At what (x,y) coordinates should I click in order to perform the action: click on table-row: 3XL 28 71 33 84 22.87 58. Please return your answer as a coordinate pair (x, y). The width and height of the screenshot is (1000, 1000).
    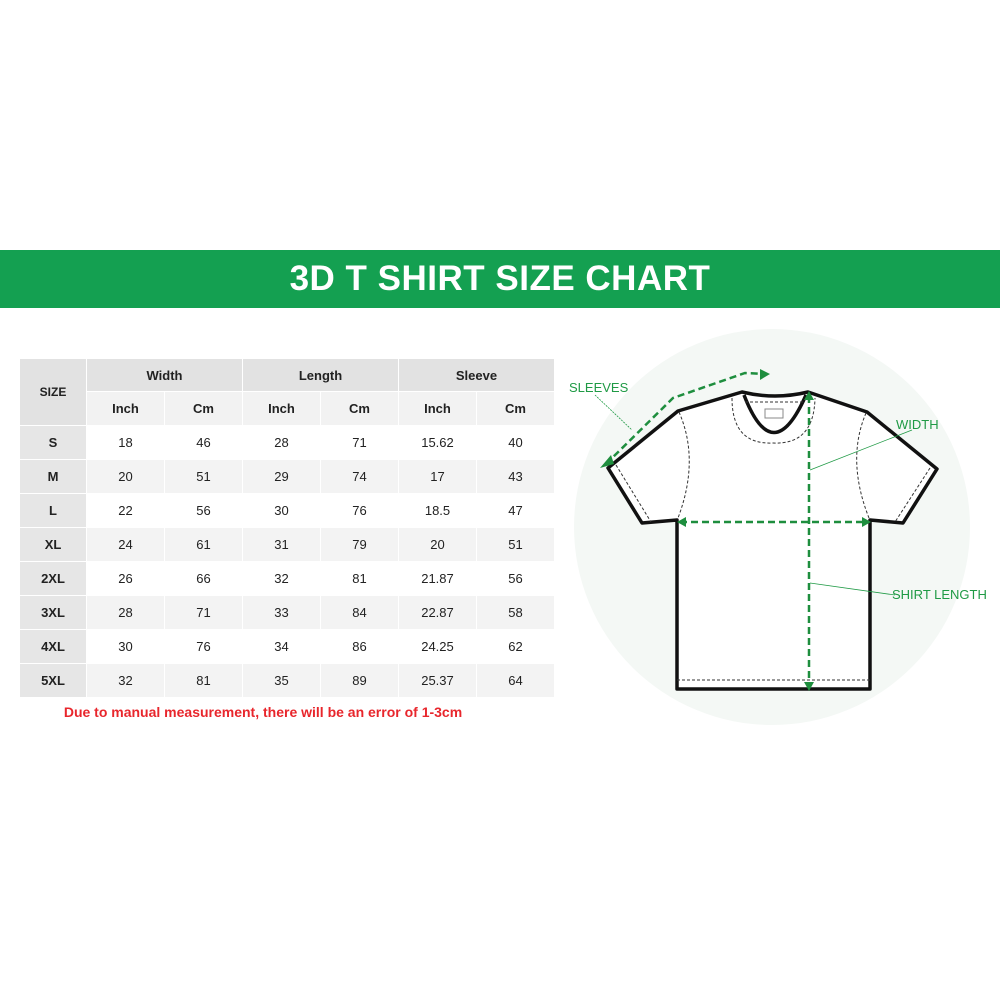
    Looking at the image, I should click on (287, 612).